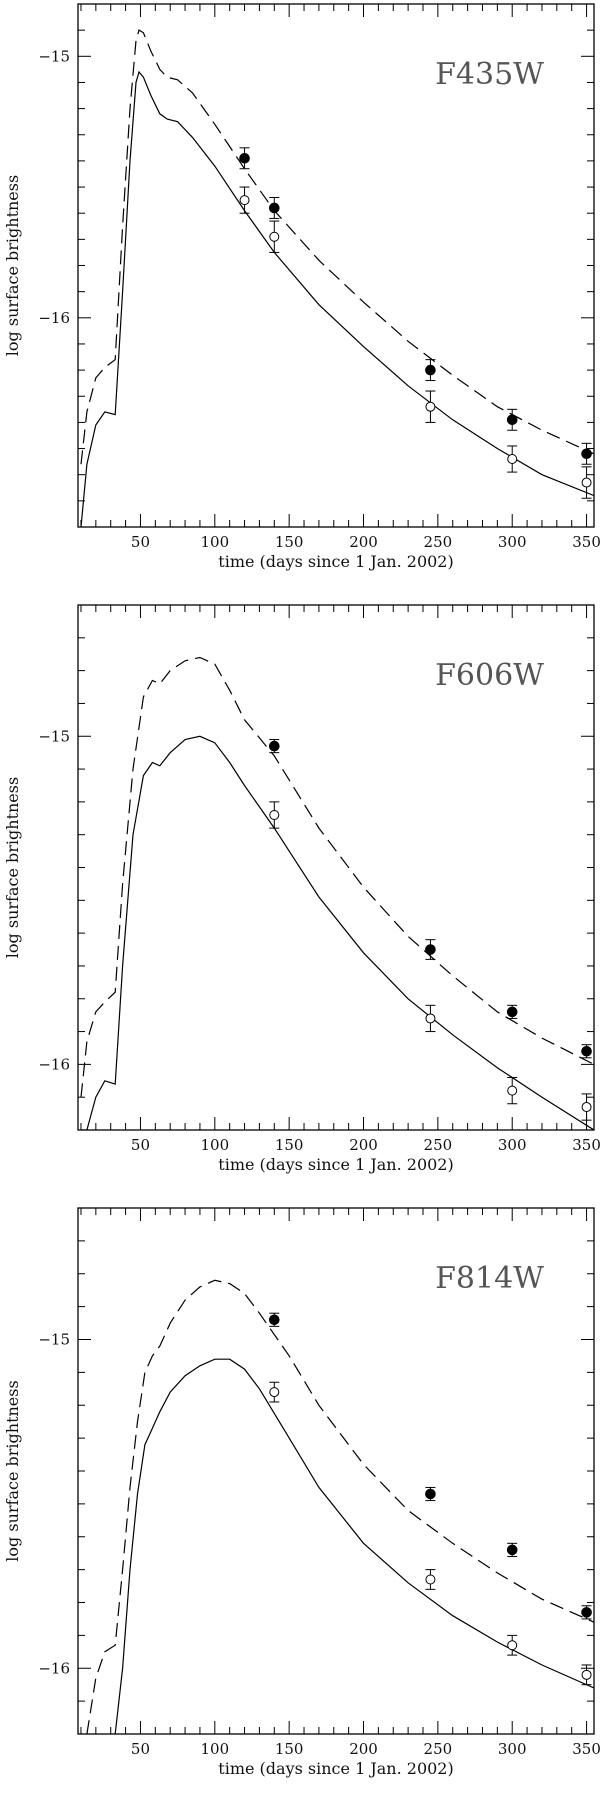 The image size is (600, 1795). I want to click on filter-label: F435W, so click(489, 74).